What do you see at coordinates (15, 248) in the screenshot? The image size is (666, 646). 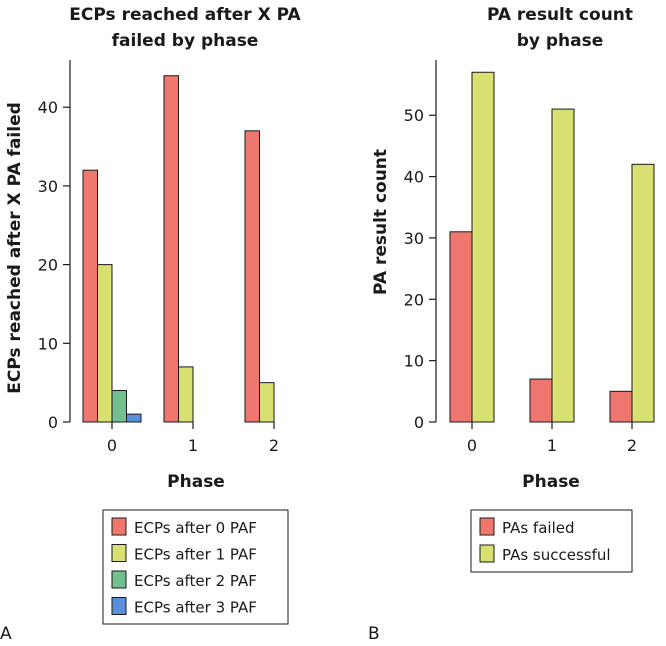 I see `panel-a-y-axis-label: ECPs reached after X PA failed` at bounding box center [15, 248].